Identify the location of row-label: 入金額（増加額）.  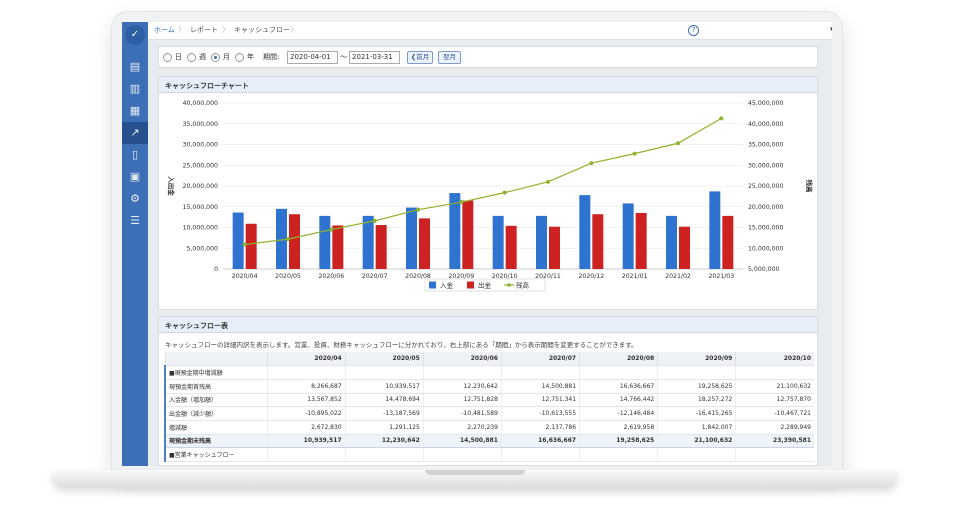
(215, 400).